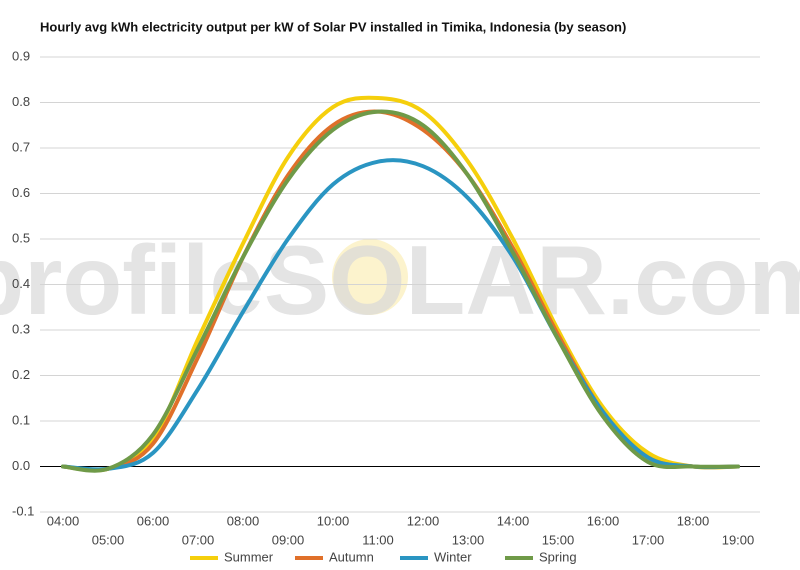 The height and width of the screenshot is (570, 800). I want to click on x-tick-label: 05:00, so click(108, 539).